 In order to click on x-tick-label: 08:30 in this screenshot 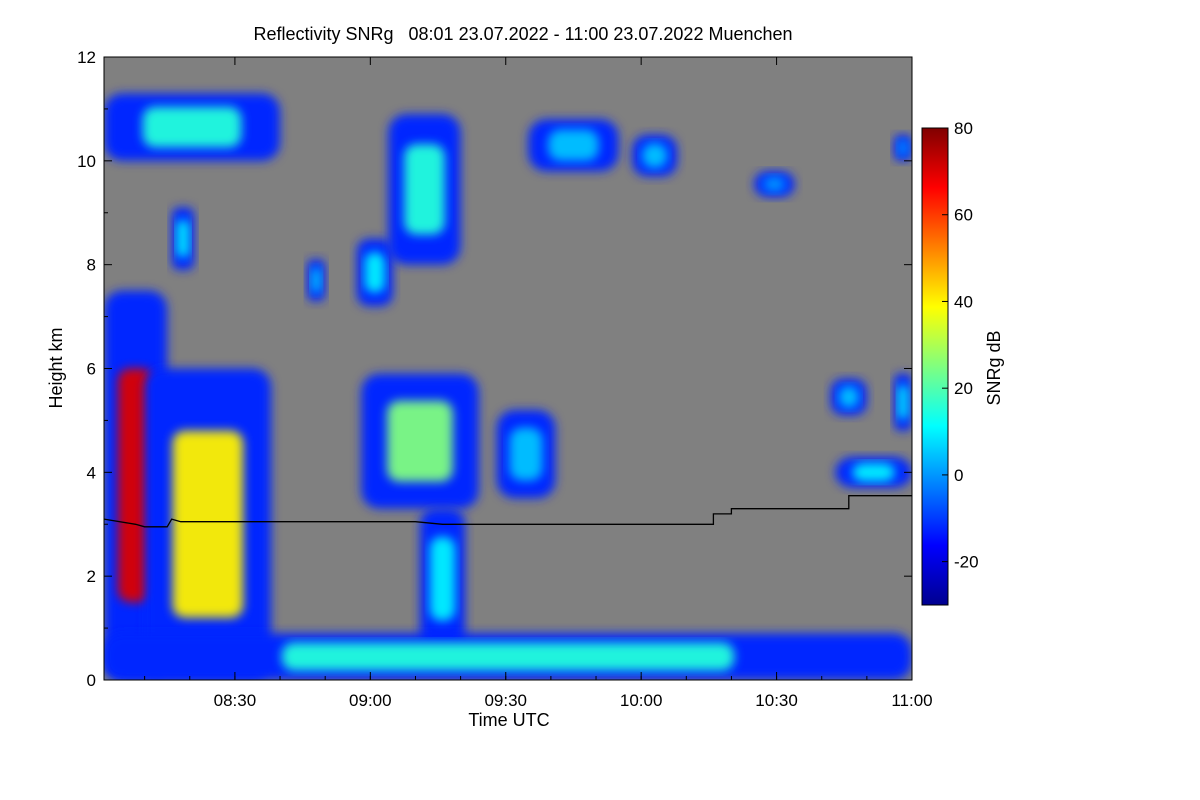, I will do `click(235, 700)`.